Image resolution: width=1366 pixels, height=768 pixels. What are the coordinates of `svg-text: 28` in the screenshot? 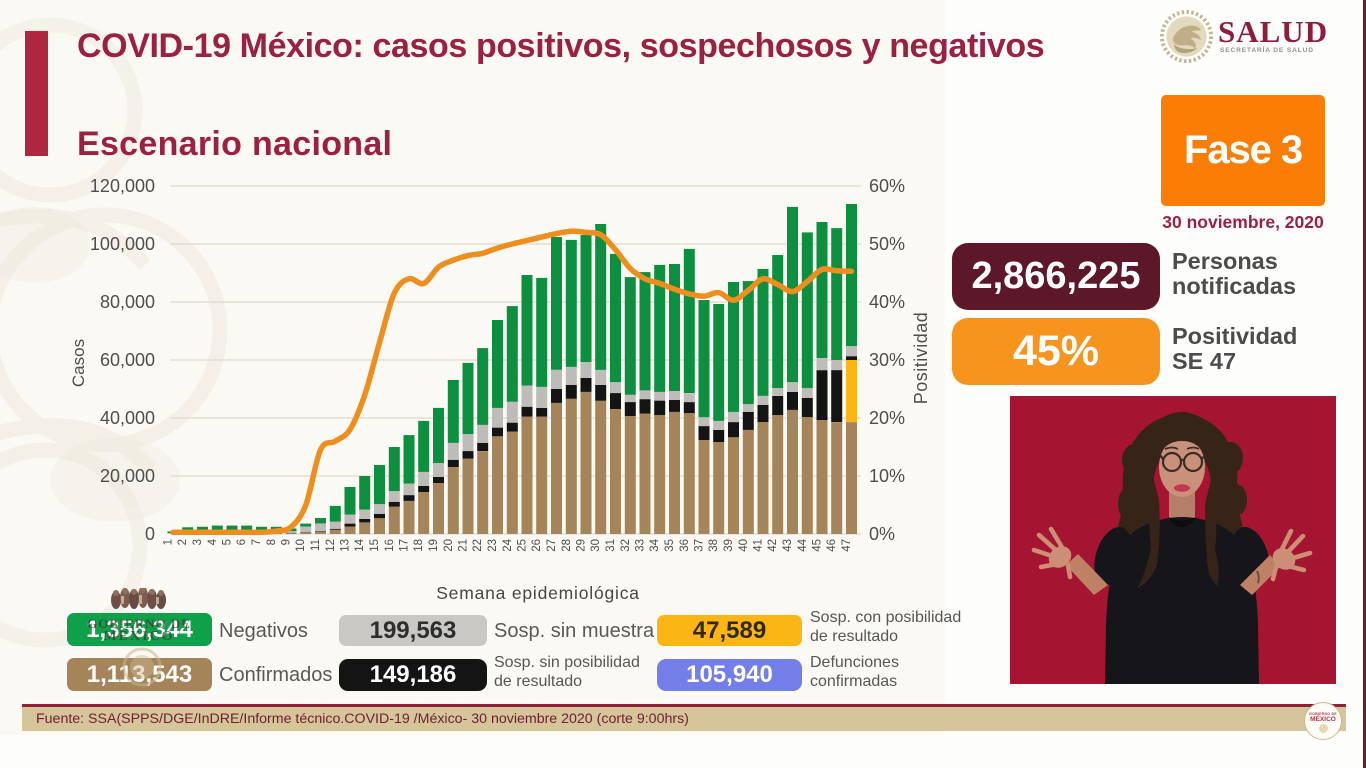 It's located at (567, 545).